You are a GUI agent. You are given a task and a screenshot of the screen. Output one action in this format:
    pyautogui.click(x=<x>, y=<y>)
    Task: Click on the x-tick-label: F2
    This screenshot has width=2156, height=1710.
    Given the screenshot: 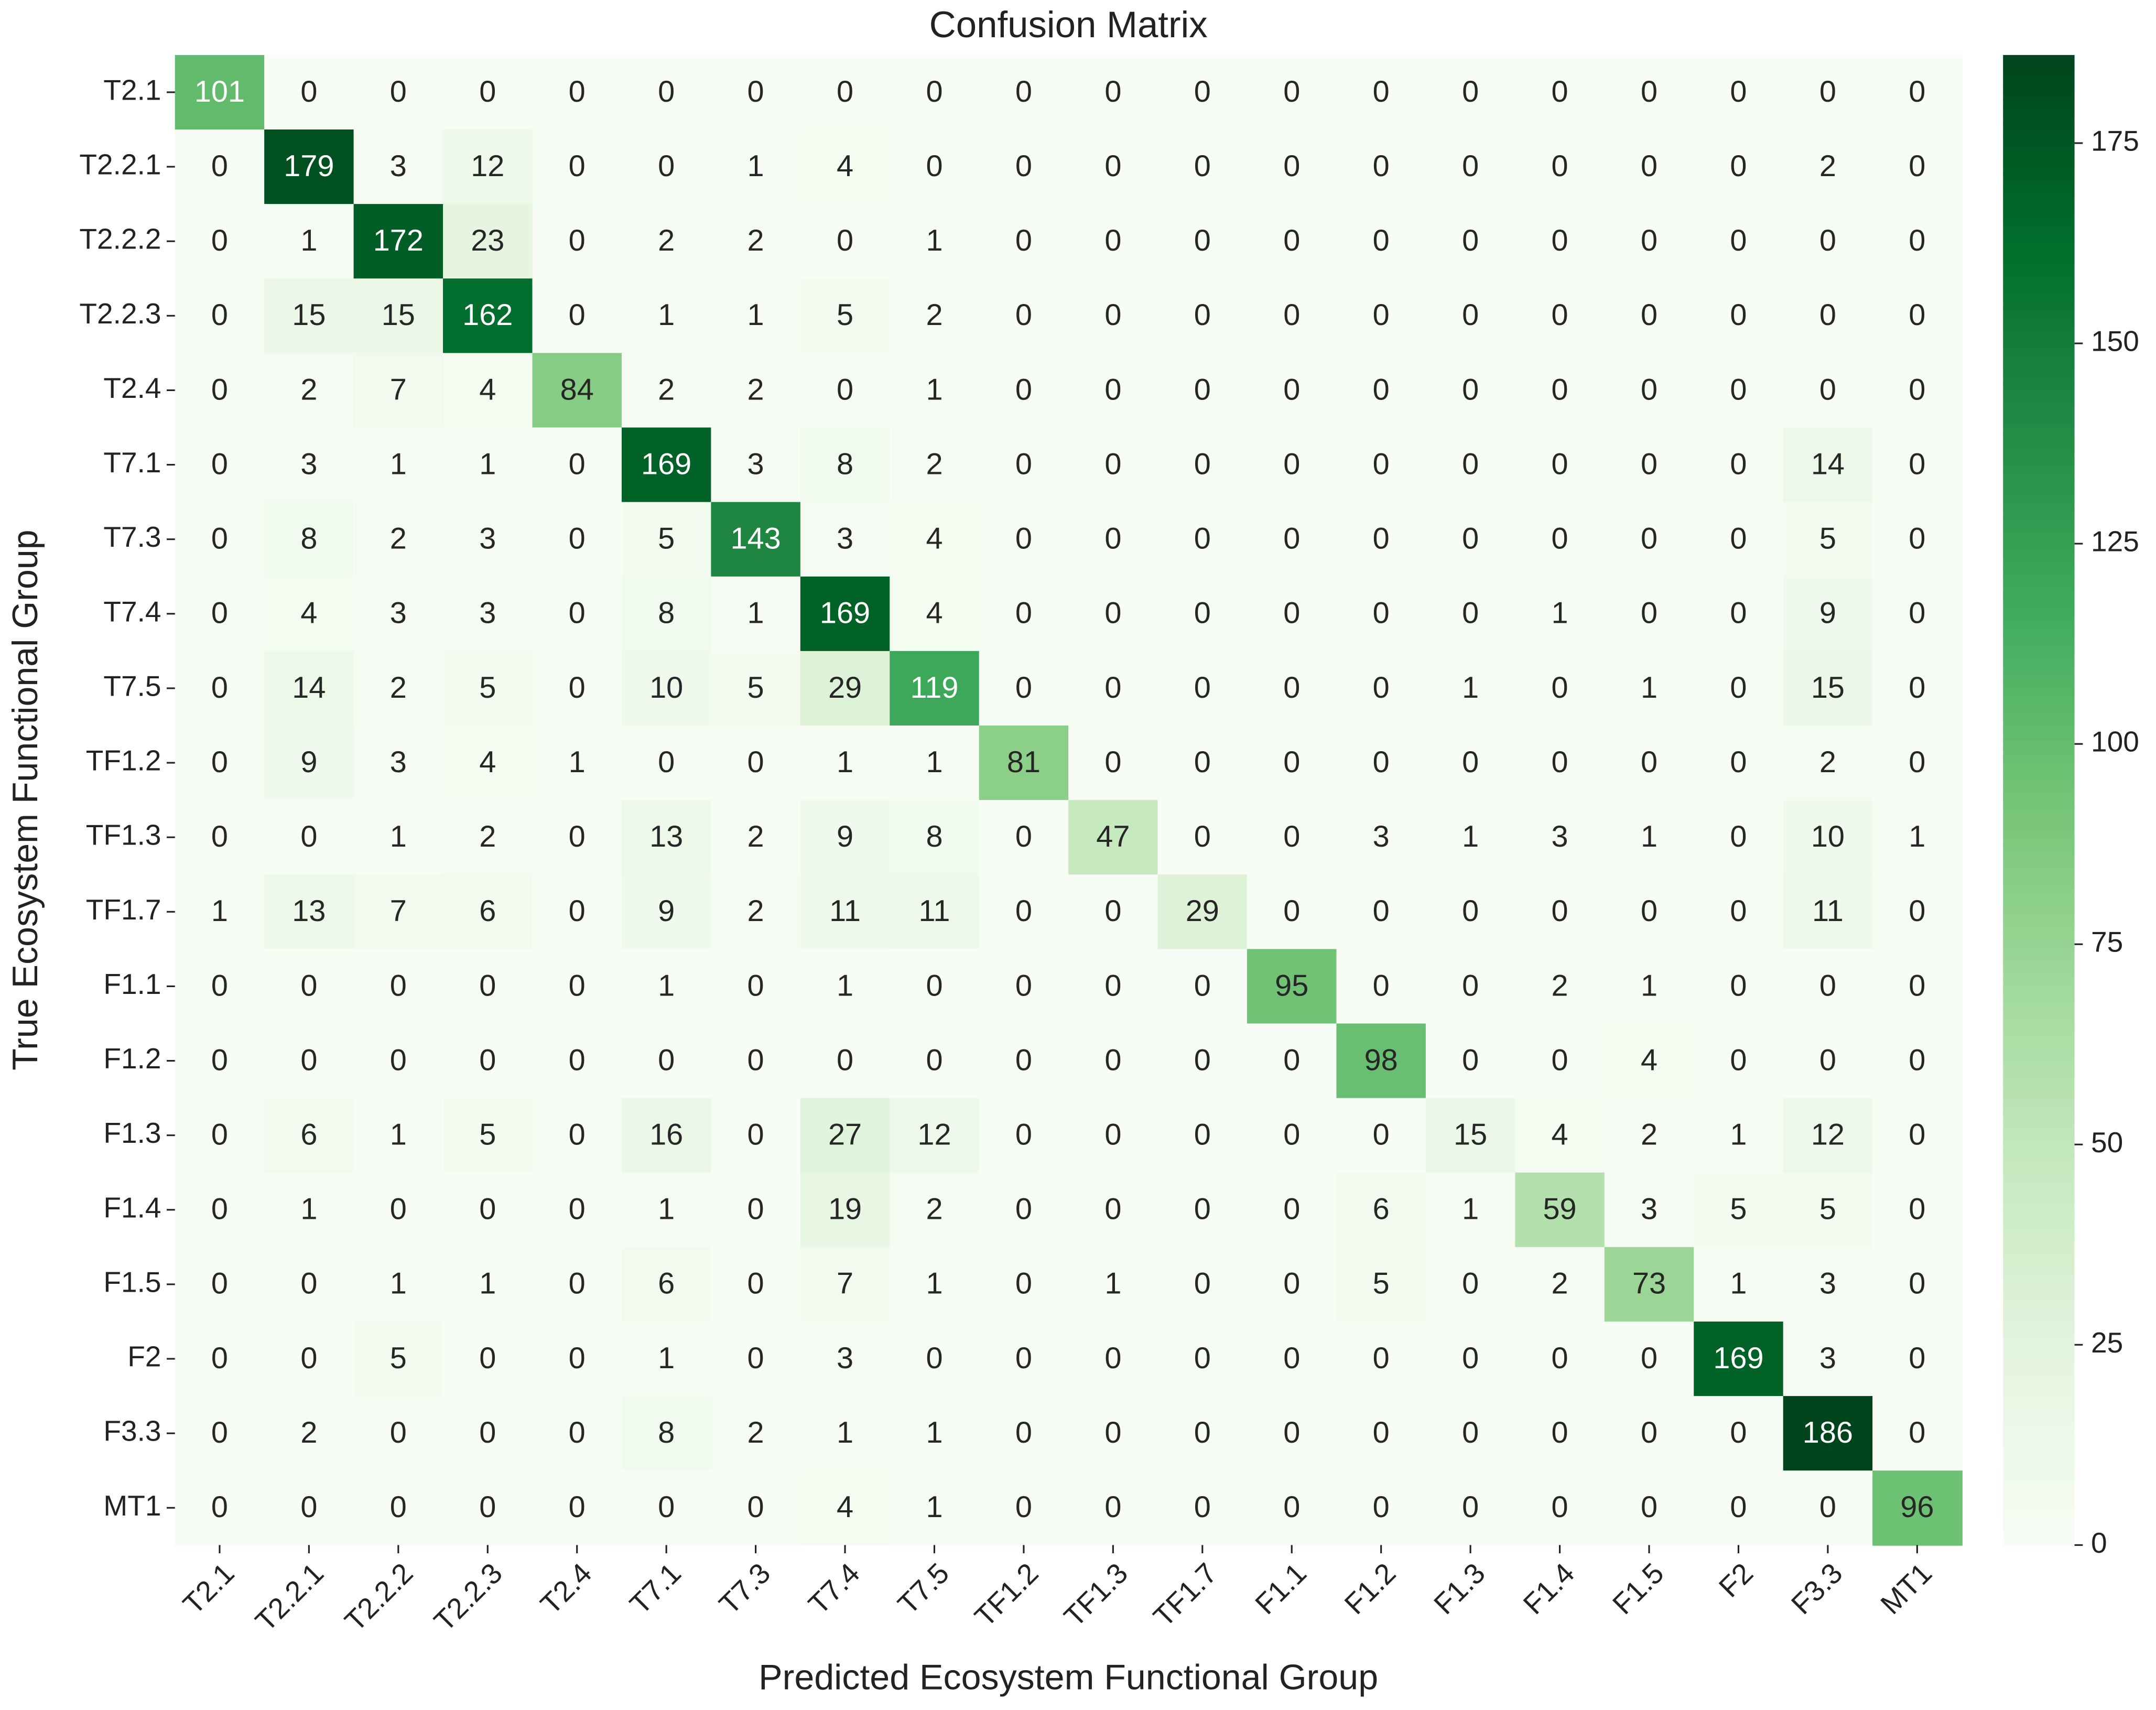 What is the action you would take?
    pyautogui.click(x=1736, y=1579)
    